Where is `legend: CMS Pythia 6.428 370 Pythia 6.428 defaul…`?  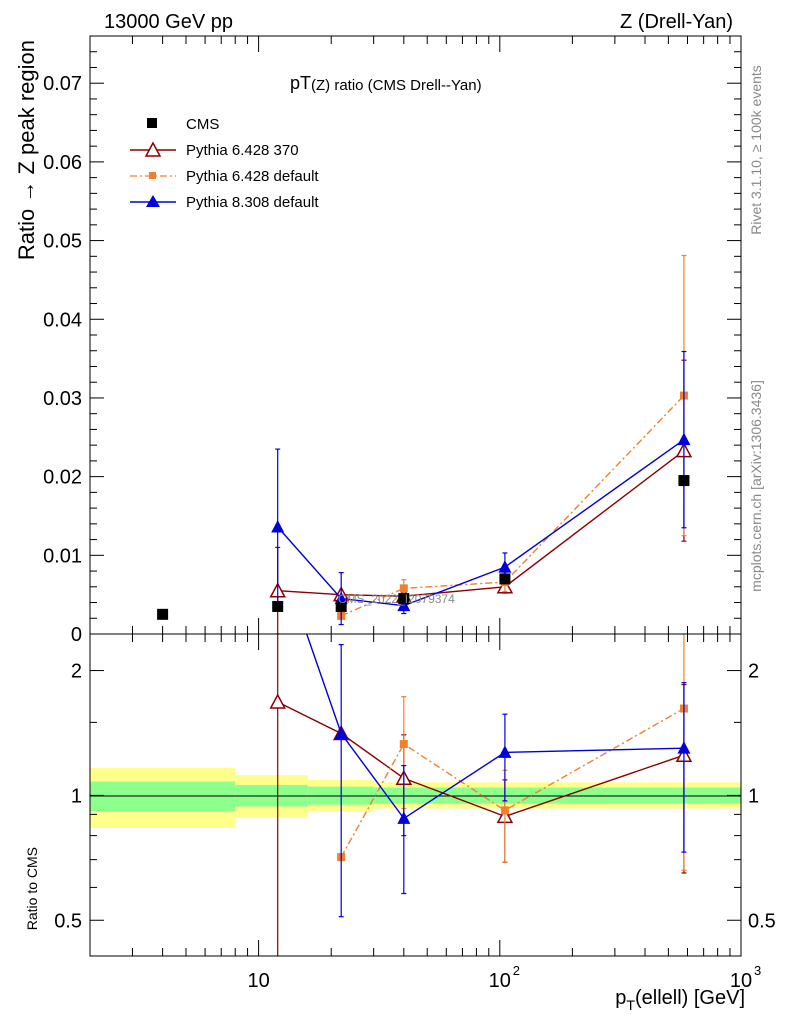 legend: CMS Pythia 6.428 370 Pythia 6.428 defaul… is located at coordinates (224, 163).